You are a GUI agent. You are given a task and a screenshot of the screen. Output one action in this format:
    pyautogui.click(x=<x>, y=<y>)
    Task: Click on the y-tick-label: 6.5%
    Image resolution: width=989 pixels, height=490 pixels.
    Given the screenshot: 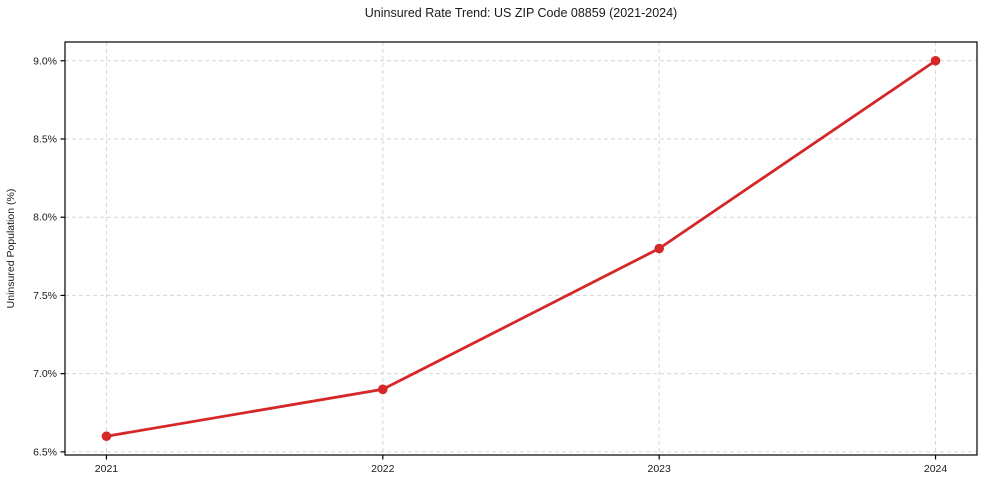 What is the action you would take?
    pyautogui.click(x=45, y=452)
    